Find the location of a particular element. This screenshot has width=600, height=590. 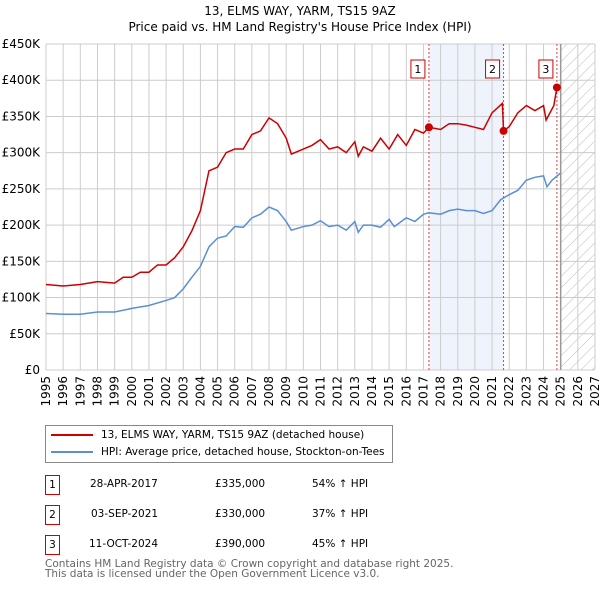

x-tick-label: 2000 is located at coordinates (132, 391).